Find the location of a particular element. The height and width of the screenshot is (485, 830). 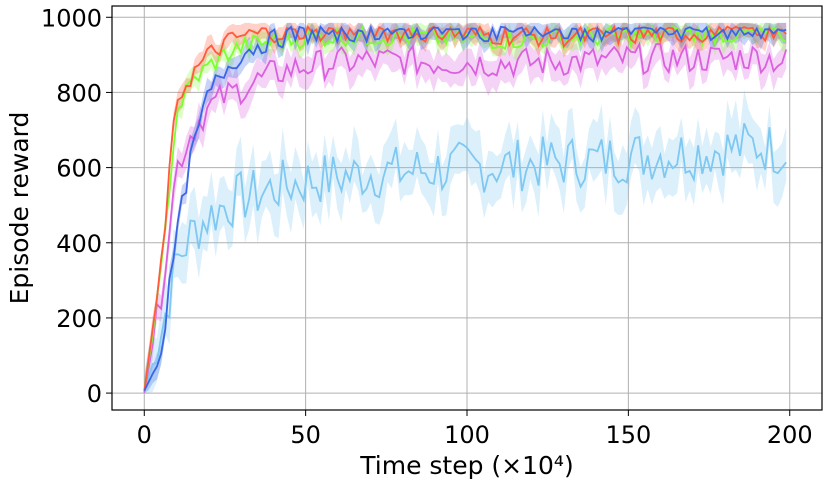

x-tick-label: 50 is located at coordinates (305, 435).